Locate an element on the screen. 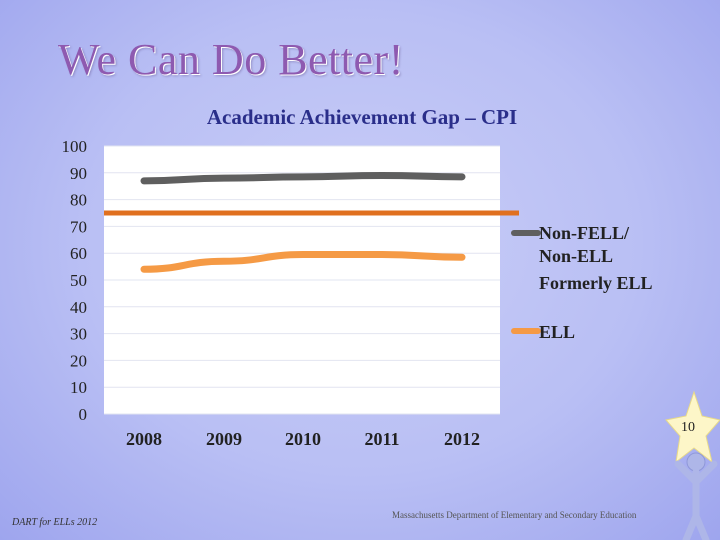  footer-left-text: DART for ELLs 2012 is located at coordinates (55, 522).